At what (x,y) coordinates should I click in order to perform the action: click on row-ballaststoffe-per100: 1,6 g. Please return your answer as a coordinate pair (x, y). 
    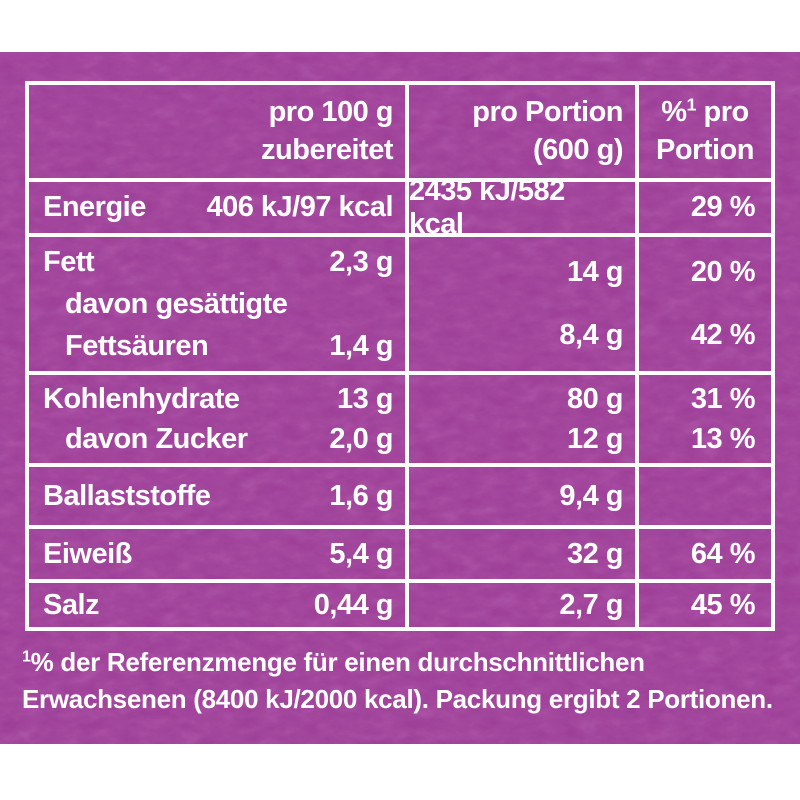
    Looking at the image, I should click on (361, 495).